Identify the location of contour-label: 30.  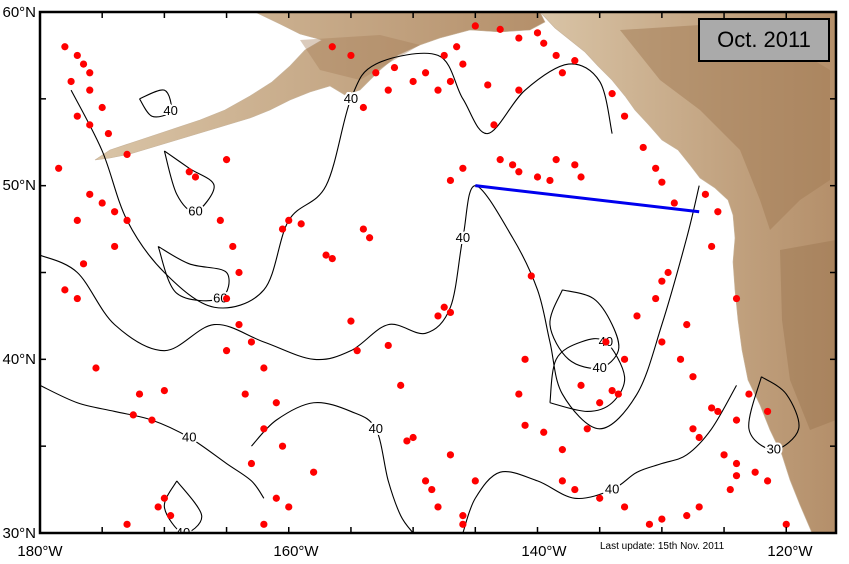
(774, 449).